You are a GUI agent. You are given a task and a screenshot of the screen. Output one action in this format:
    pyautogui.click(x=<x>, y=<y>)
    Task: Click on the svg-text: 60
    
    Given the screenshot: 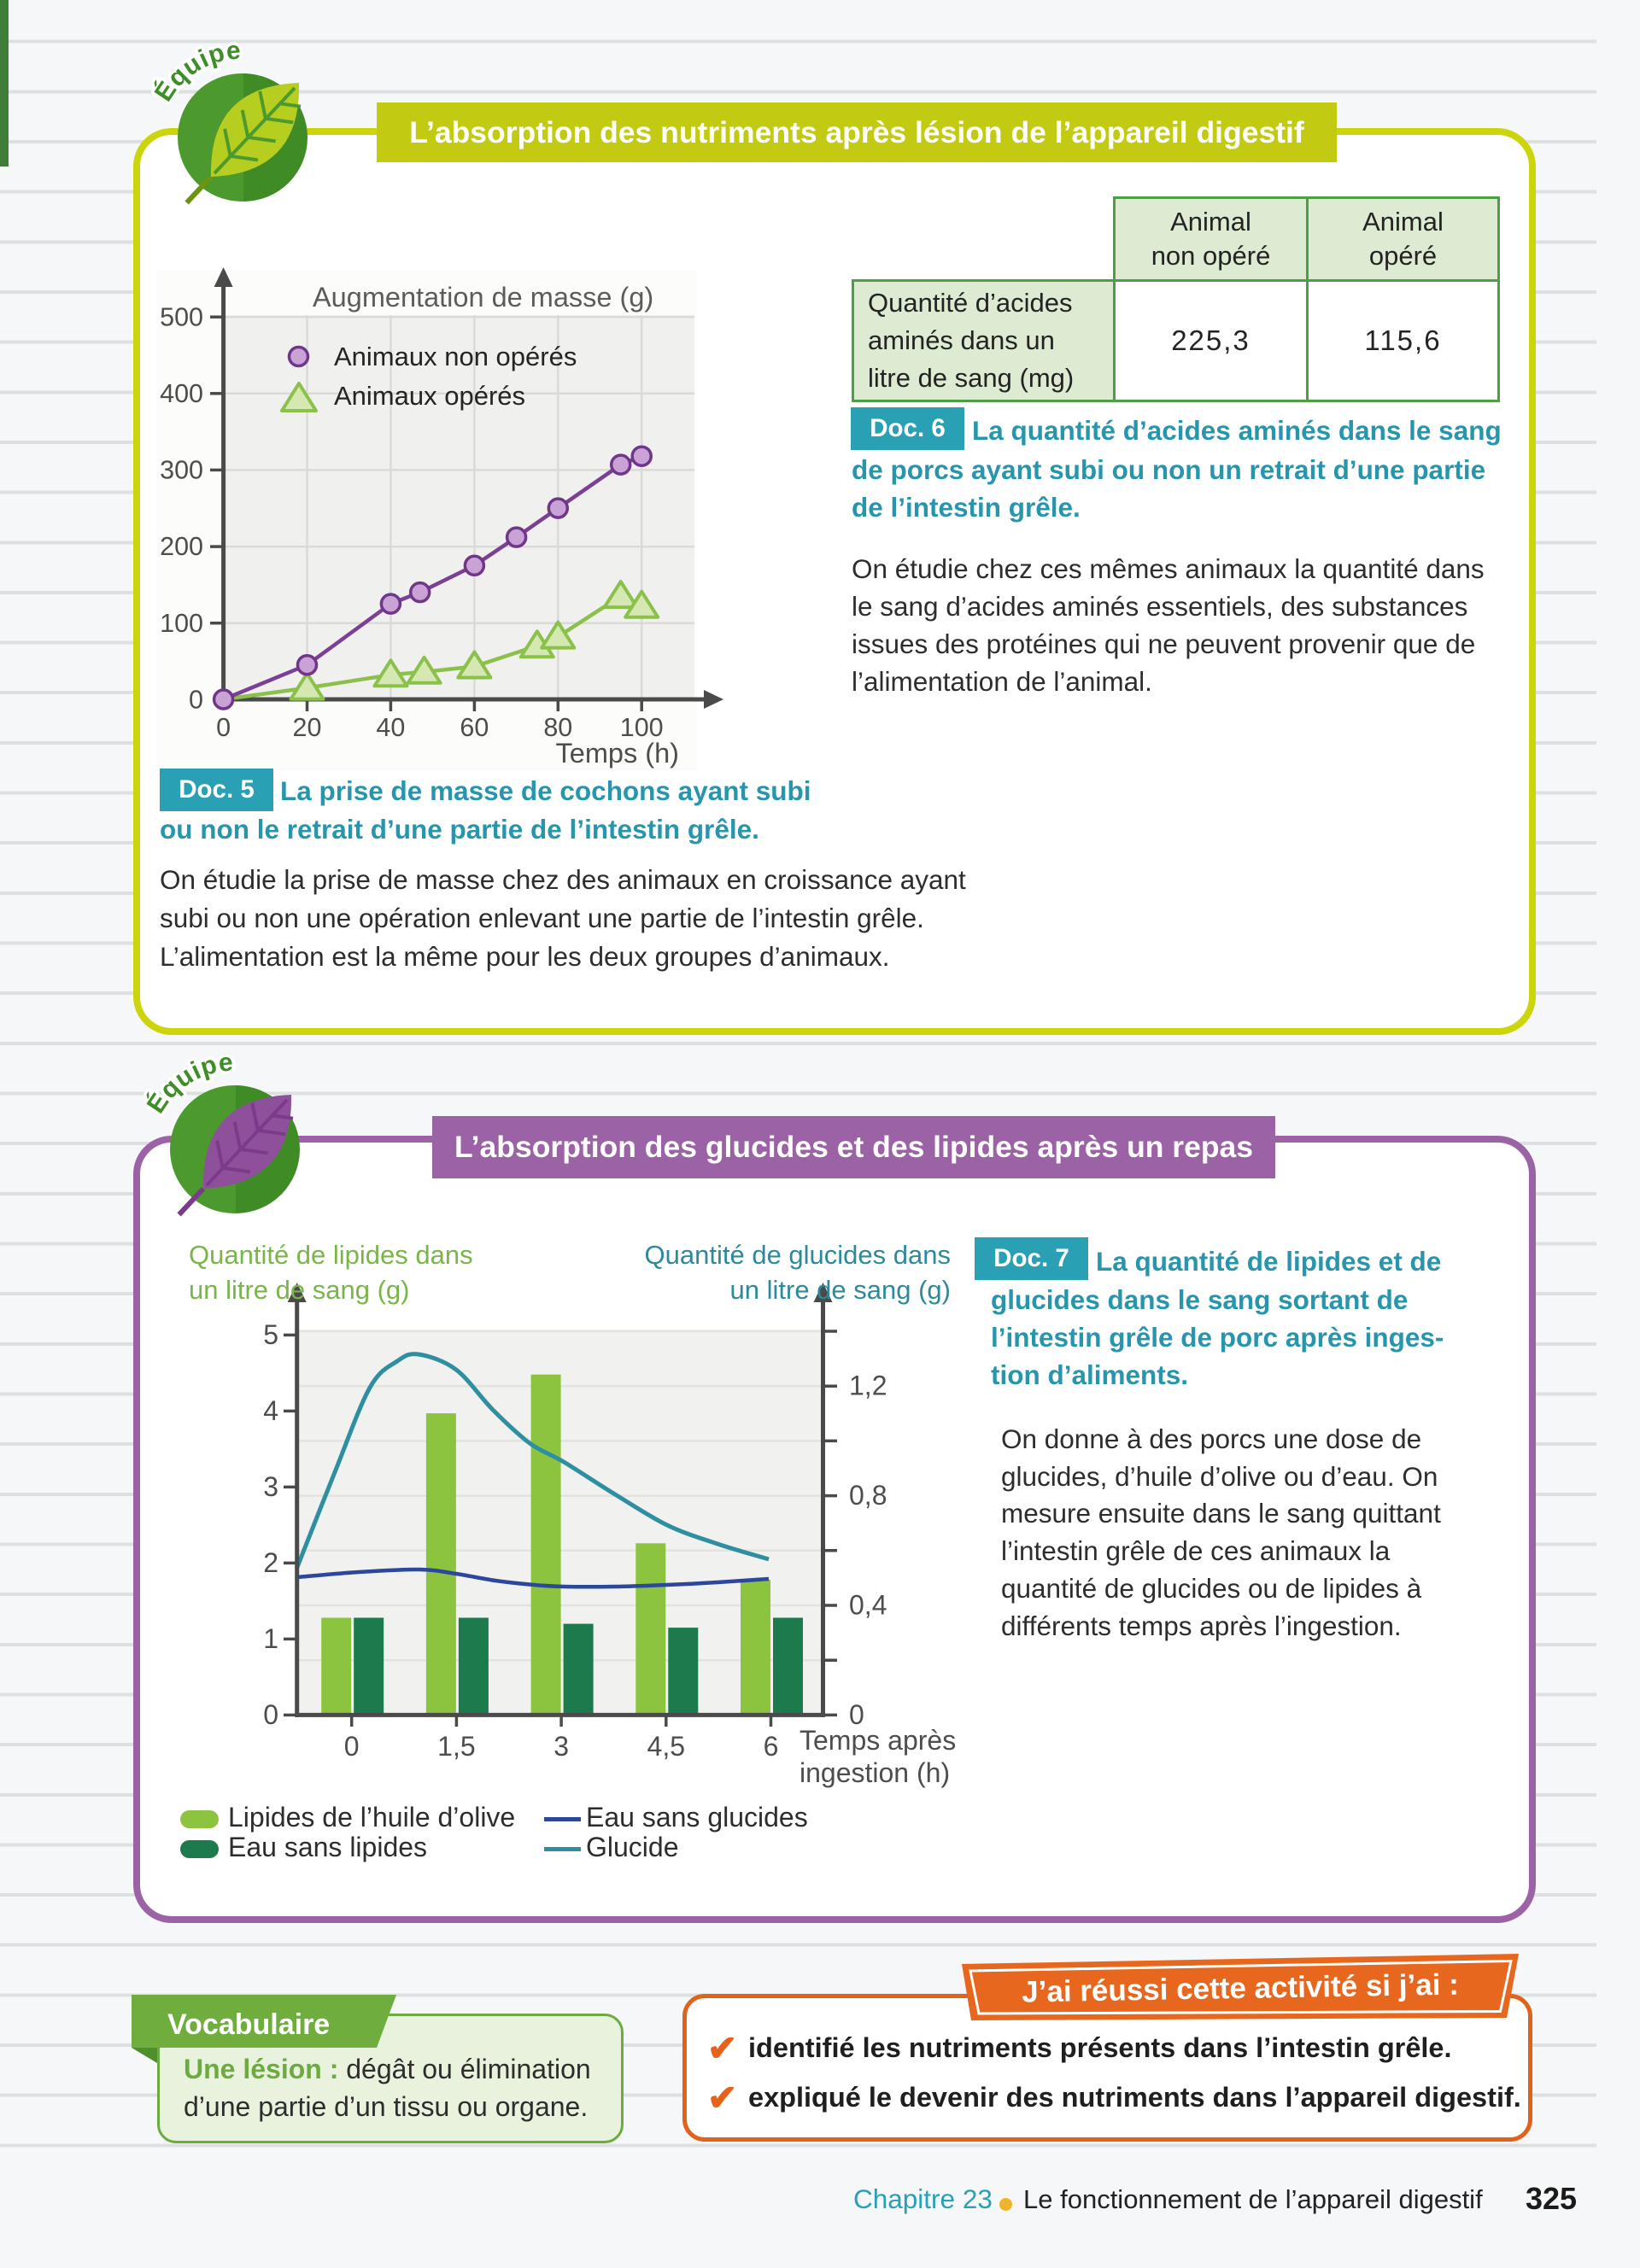 What is the action you would take?
    pyautogui.click(x=474, y=727)
    